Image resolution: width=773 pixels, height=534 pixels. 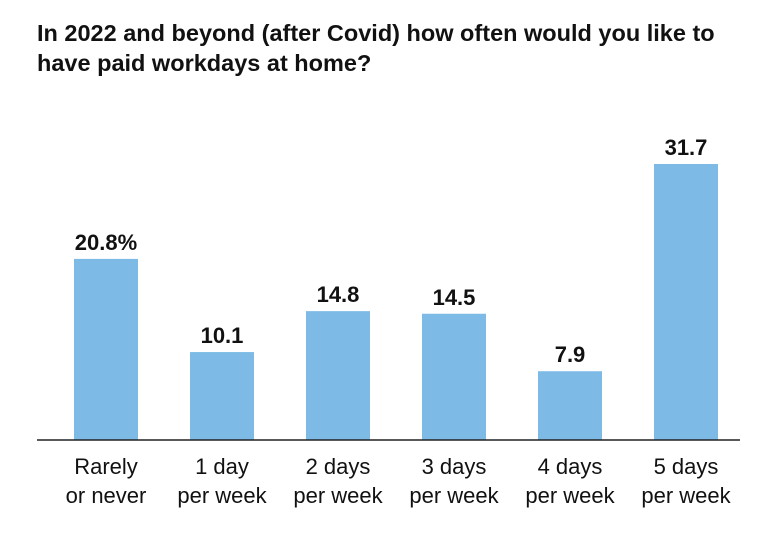 What do you see at coordinates (454, 297) in the screenshot?
I see `value-label: 14.5` at bounding box center [454, 297].